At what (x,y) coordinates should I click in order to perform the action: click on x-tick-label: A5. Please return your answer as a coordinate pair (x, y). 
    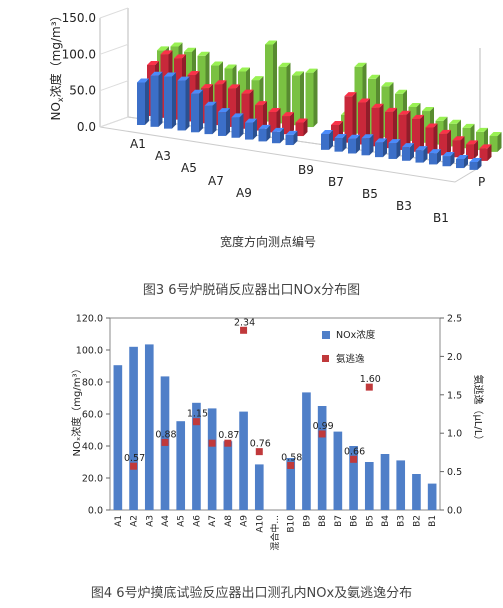
    Looking at the image, I should click on (182, 521).